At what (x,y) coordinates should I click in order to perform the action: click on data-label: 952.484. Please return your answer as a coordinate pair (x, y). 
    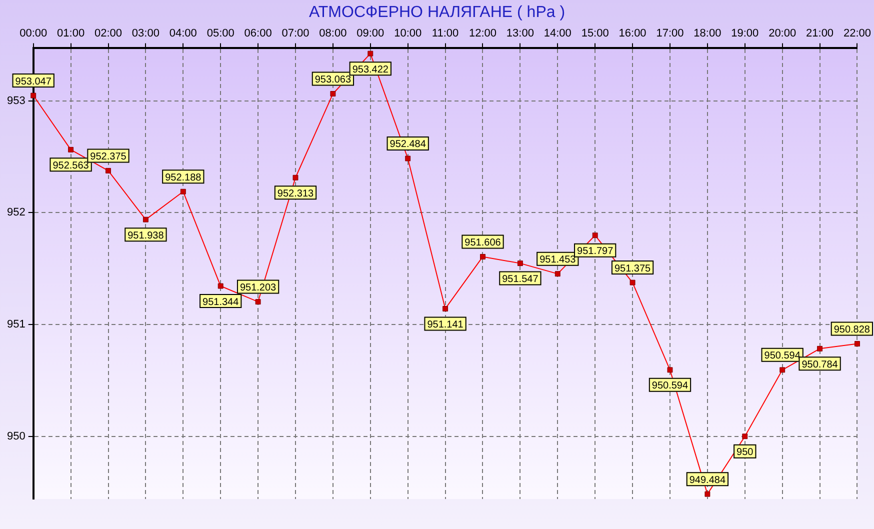
    Looking at the image, I should click on (408, 144).